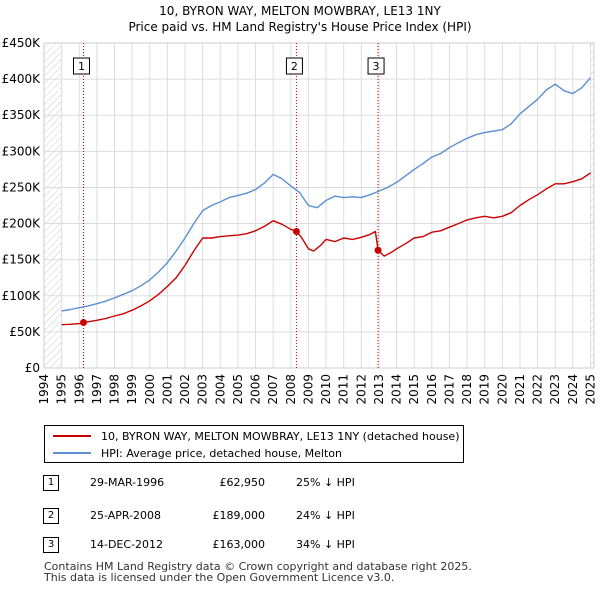 The width and height of the screenshot is (600, 590). I want to click on y-tick-label: £300K, so click(22, 151).